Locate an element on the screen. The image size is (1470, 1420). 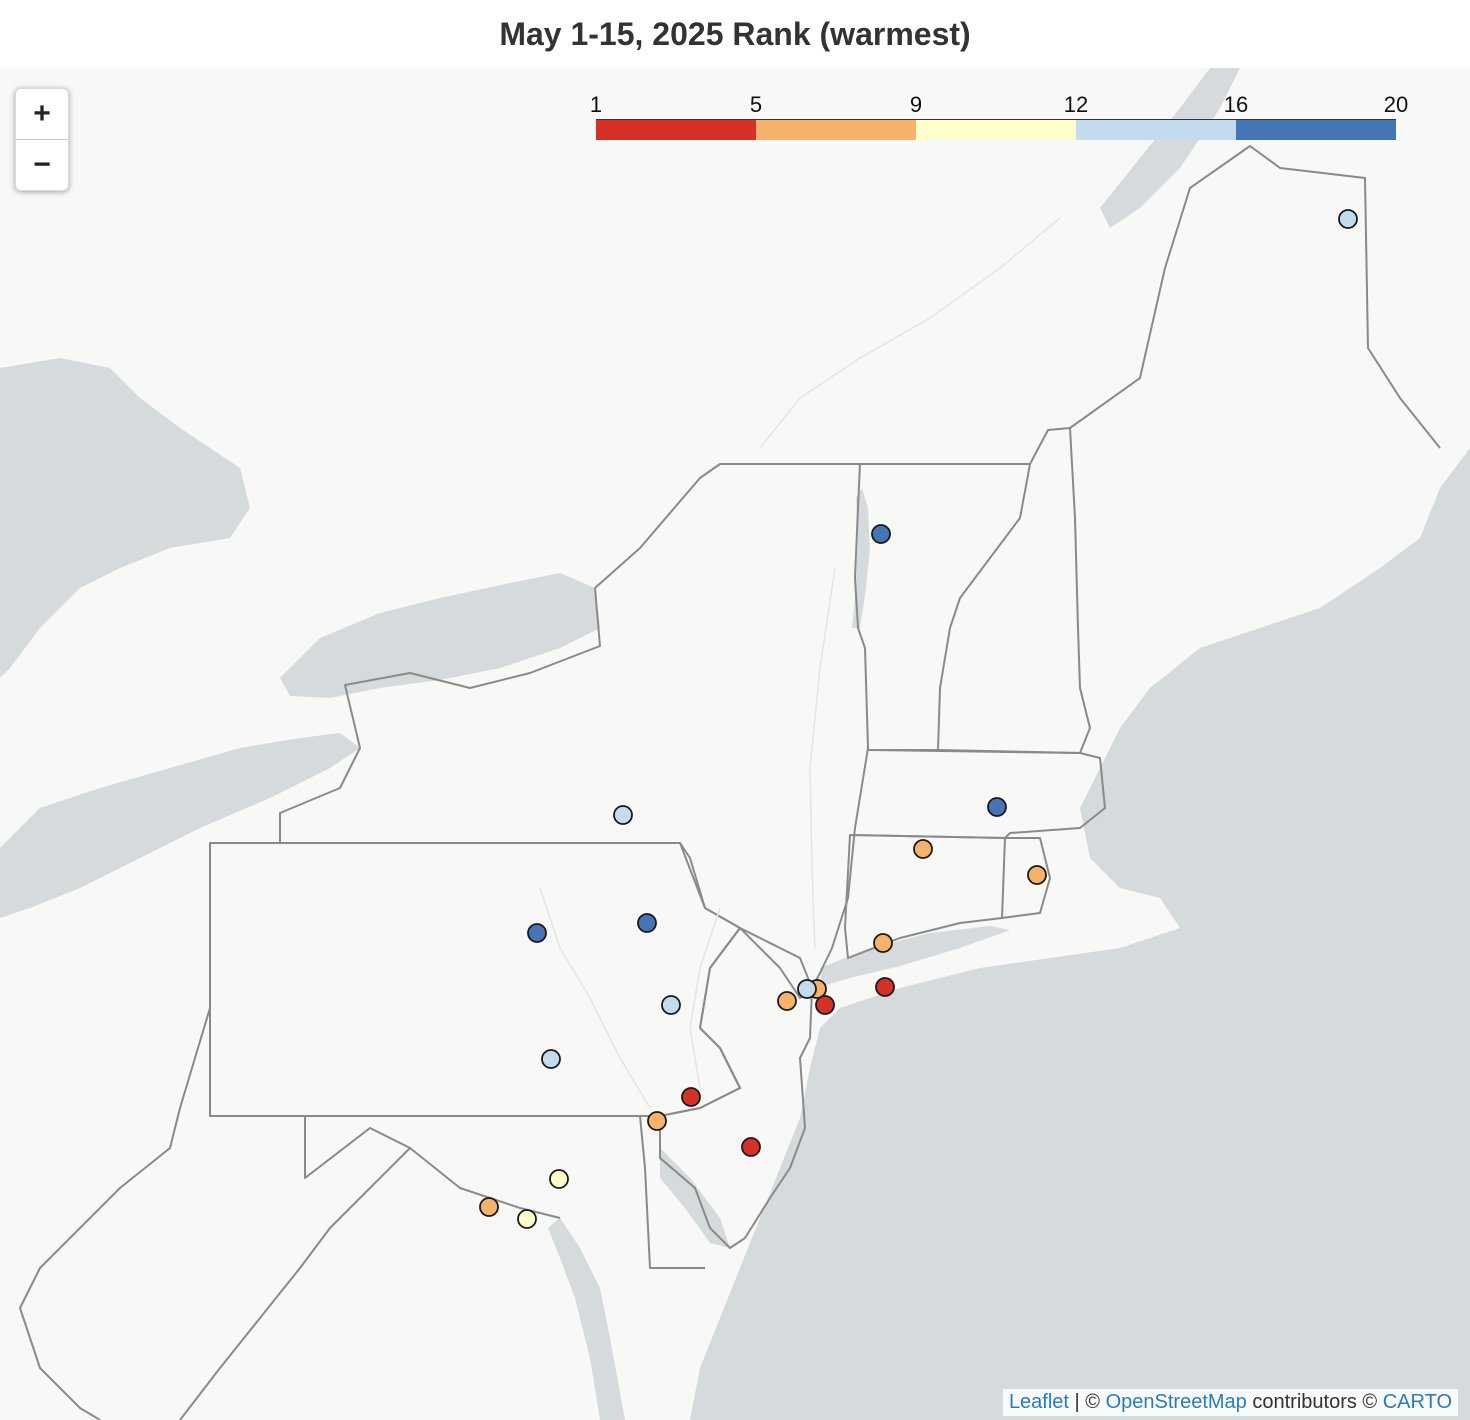
border-connecticut is located at coordinates (925, 896).